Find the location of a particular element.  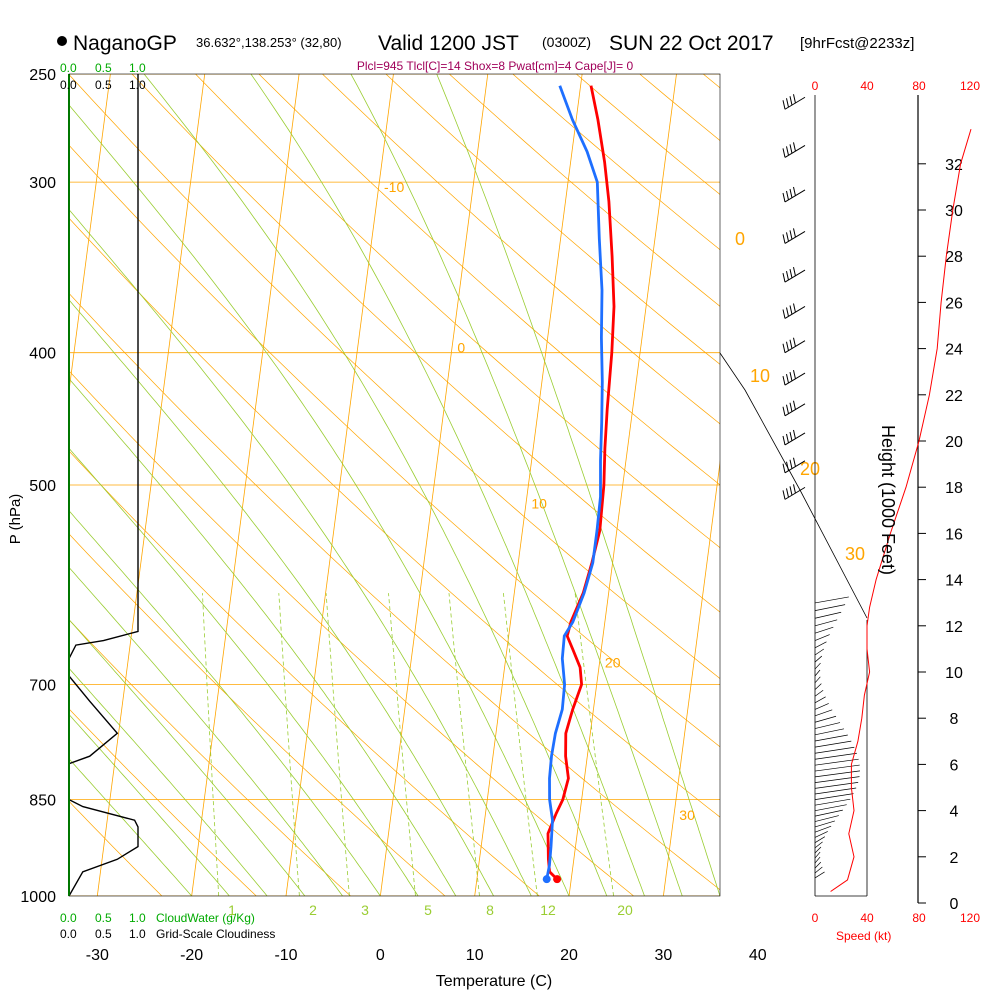

height-tick-label: 20 is located at coordinates (954, 442).